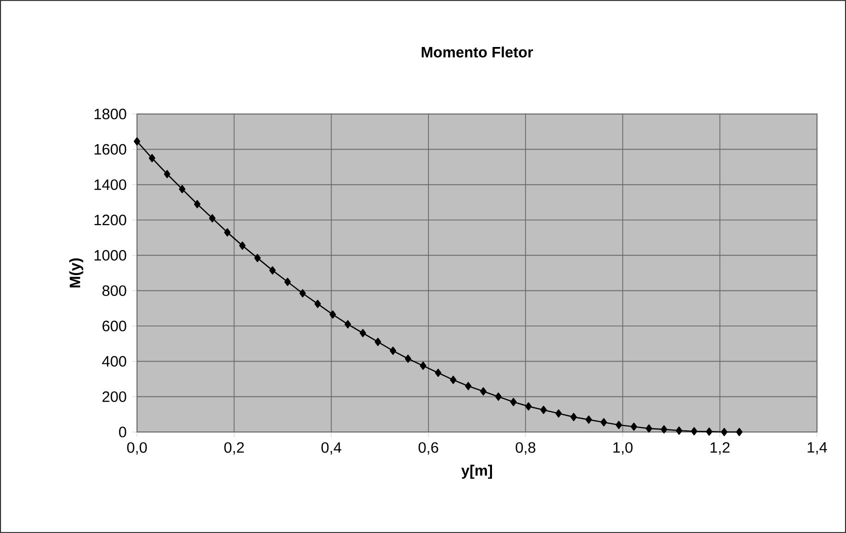  Describe the element at coordinates (114, 326) in the screenshot. I see `y-tick-label: 600` at that location.